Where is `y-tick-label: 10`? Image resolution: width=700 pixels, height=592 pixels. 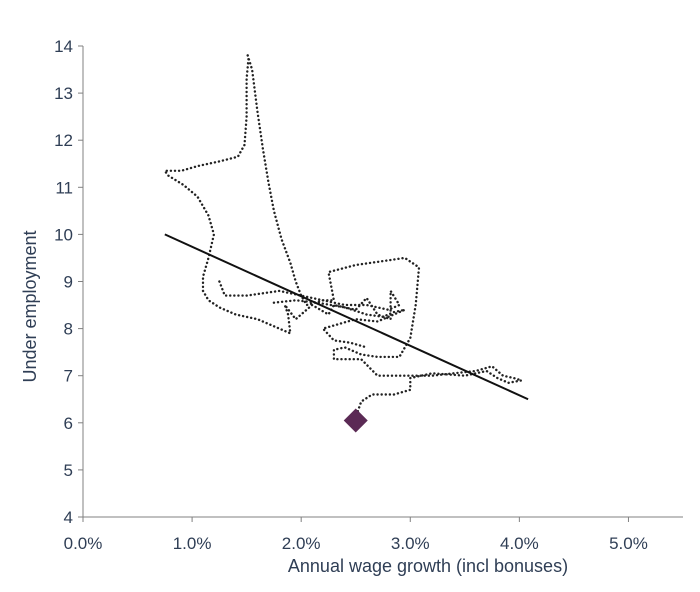 y-tick-label: 10 is located at coordinates (63, 234).